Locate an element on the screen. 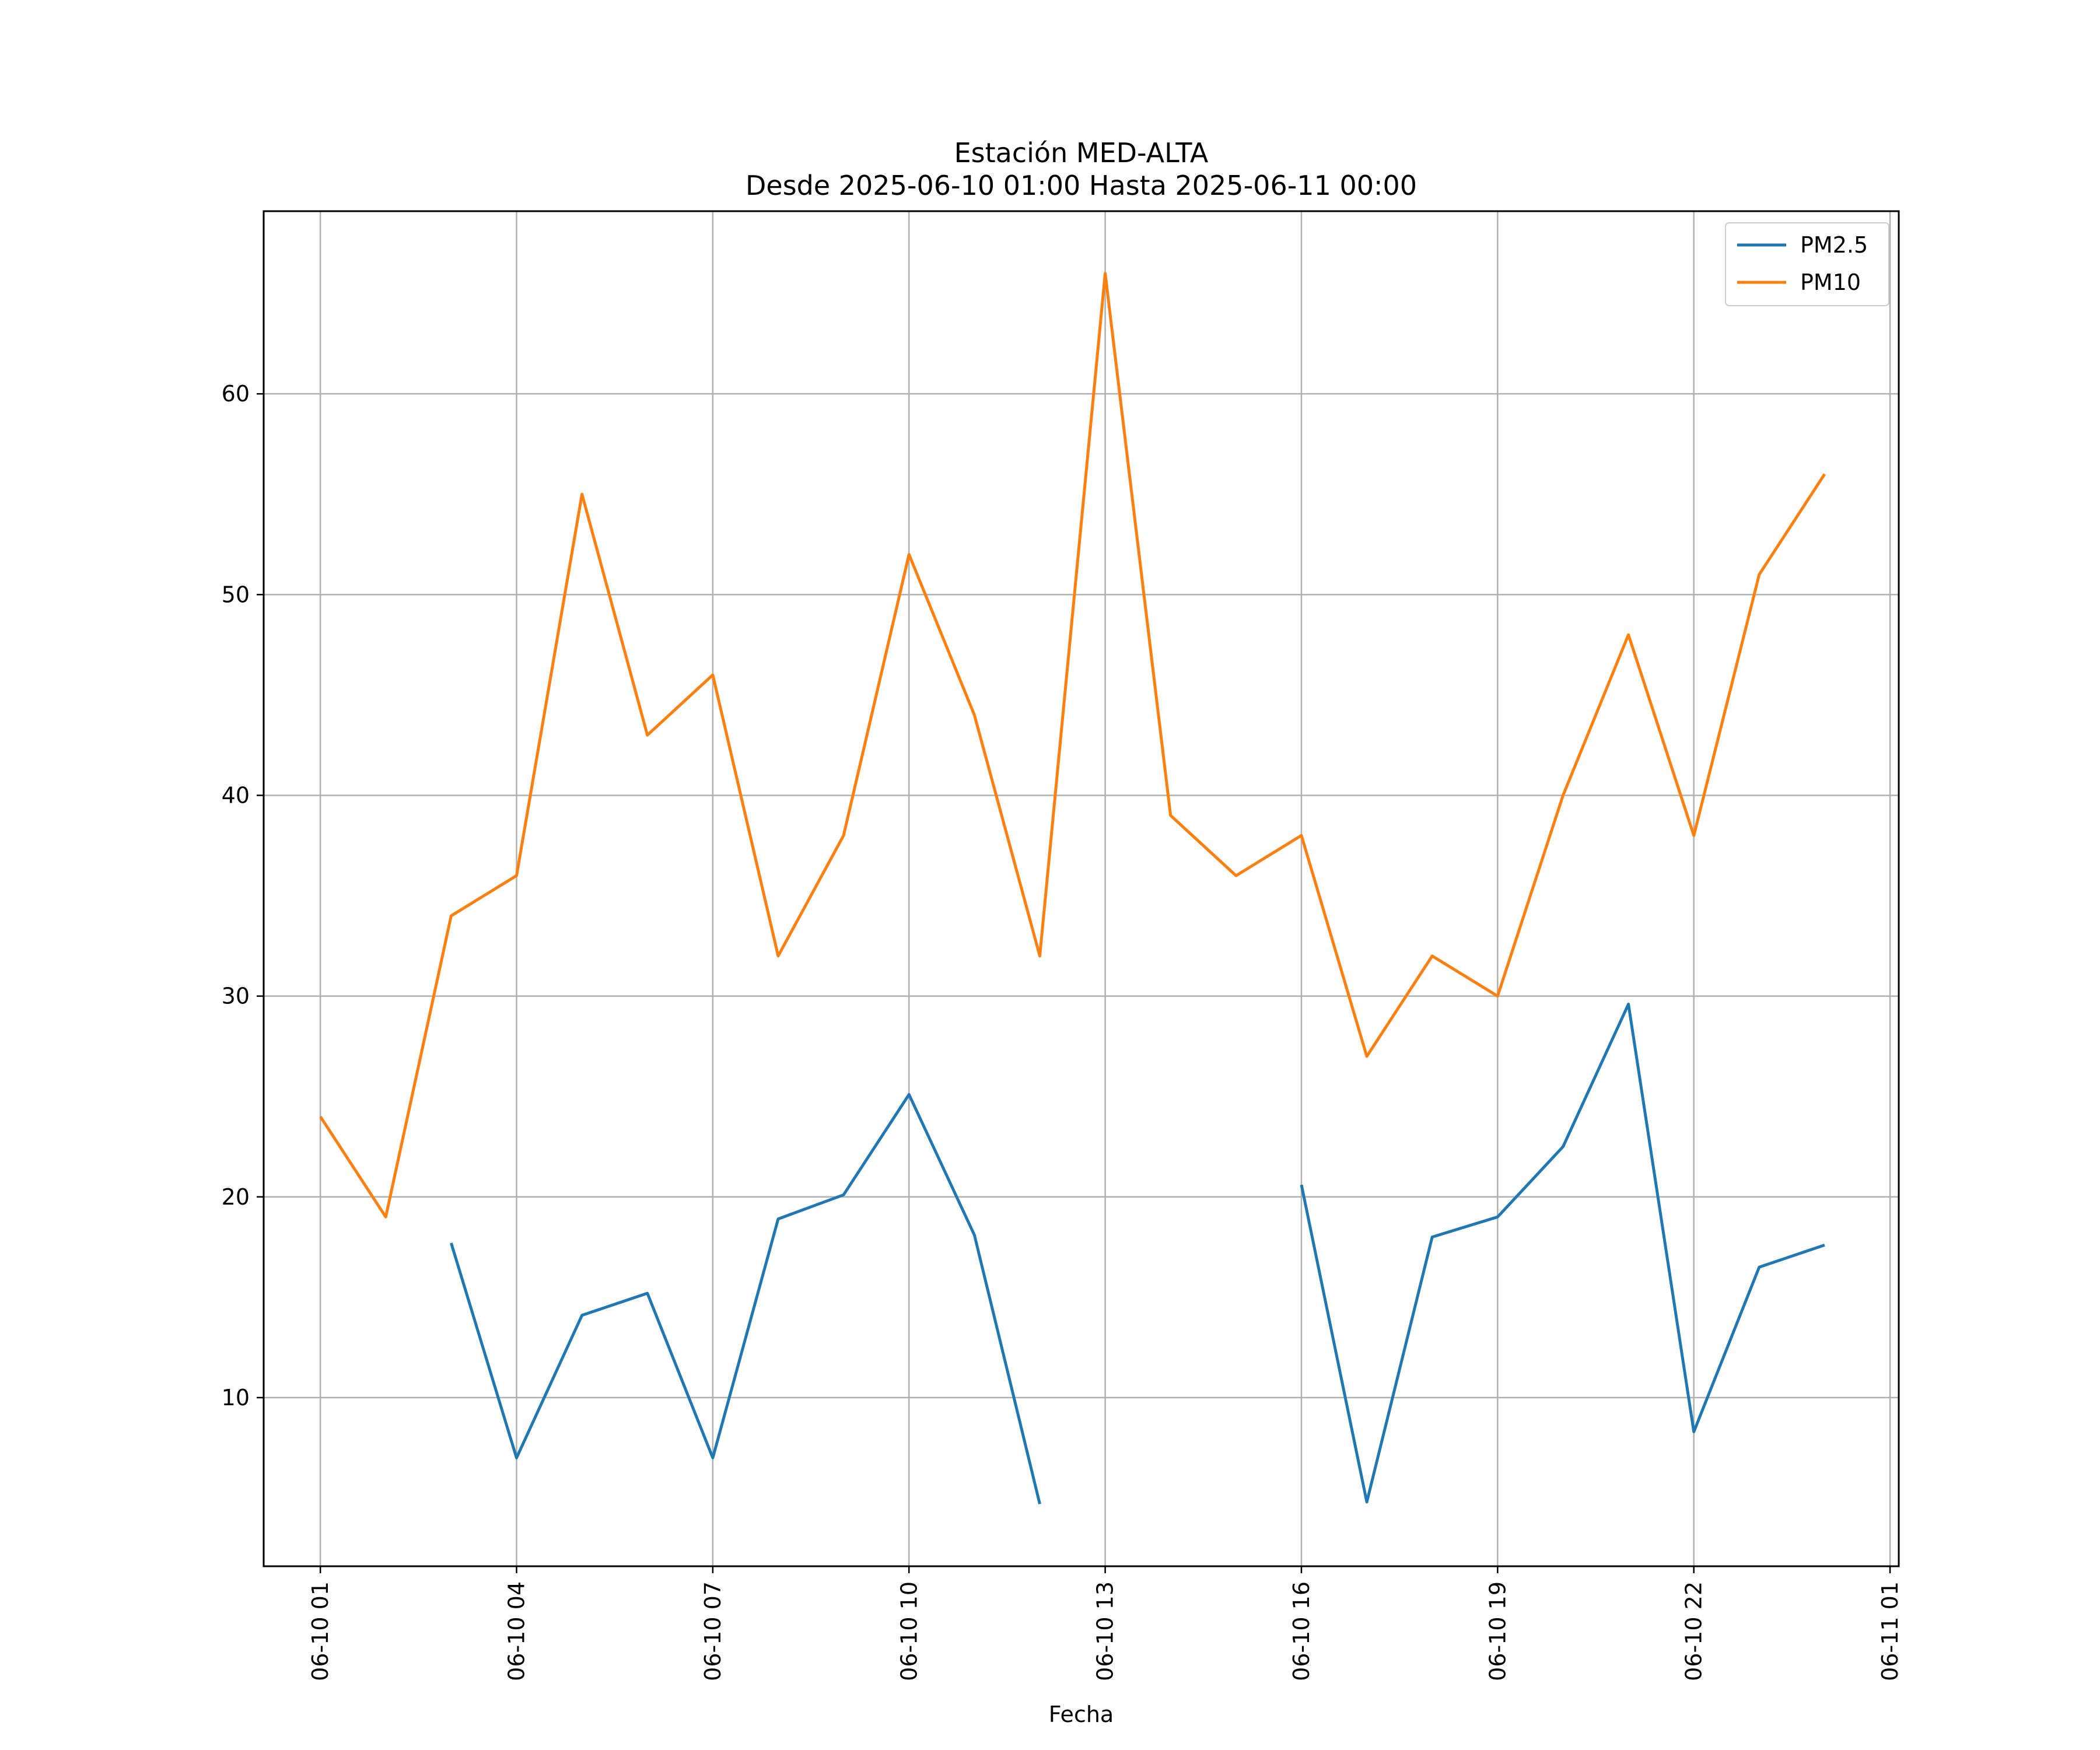 This screenshot has height=1750, width=2100. legend-label-pm25: PM2.5 is located at coordinates (1834, 245).